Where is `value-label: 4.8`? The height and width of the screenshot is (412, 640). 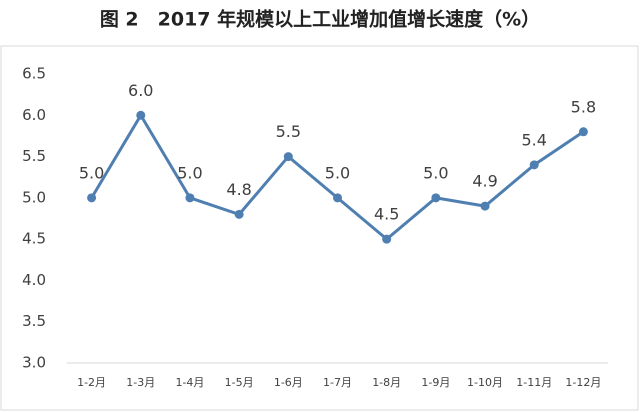 value-label: 4.8 is located at coordinates (238, 189).